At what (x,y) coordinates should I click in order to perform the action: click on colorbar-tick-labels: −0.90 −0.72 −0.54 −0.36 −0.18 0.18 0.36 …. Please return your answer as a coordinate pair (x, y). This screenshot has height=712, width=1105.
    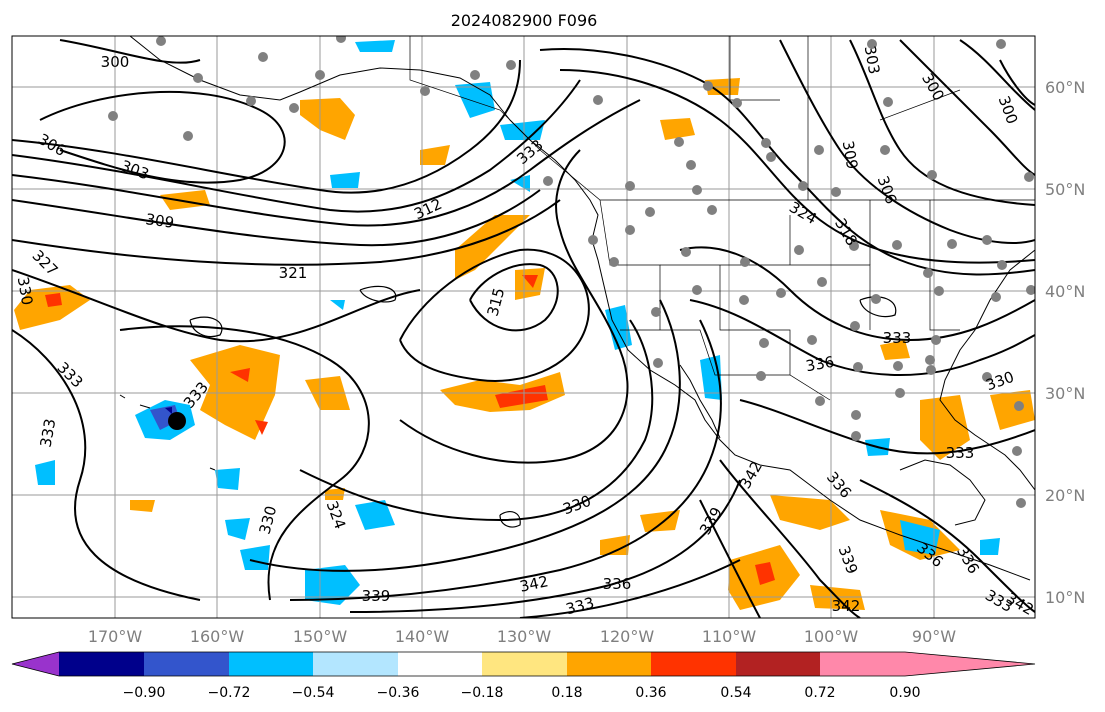
    Looking at the image, I should click on (522, 693).